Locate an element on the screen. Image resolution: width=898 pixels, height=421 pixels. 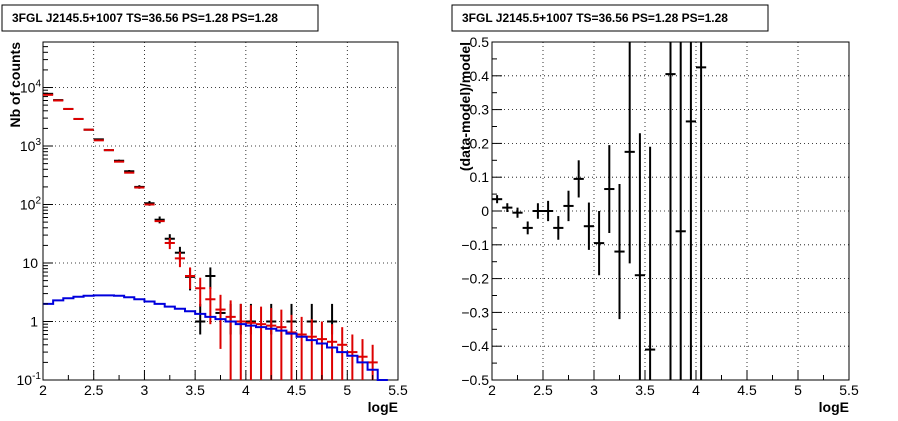
residual-y-tick-label: 0 is located at coordinates (485, 211).